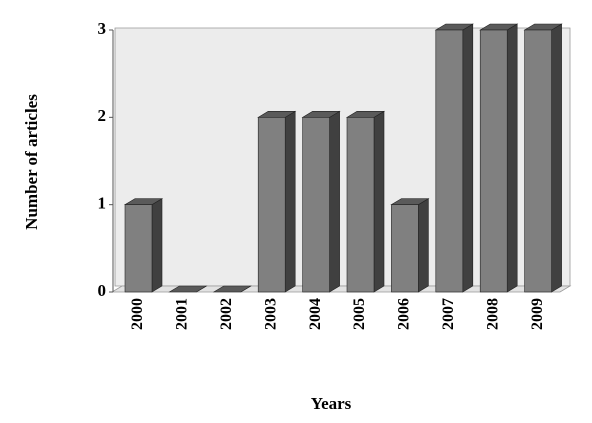 This screenshot has height=423, width=592. Describe the element at coordinates (31, 162) in the screenshot. I see `y-axis-title: Number of articles` at that location.